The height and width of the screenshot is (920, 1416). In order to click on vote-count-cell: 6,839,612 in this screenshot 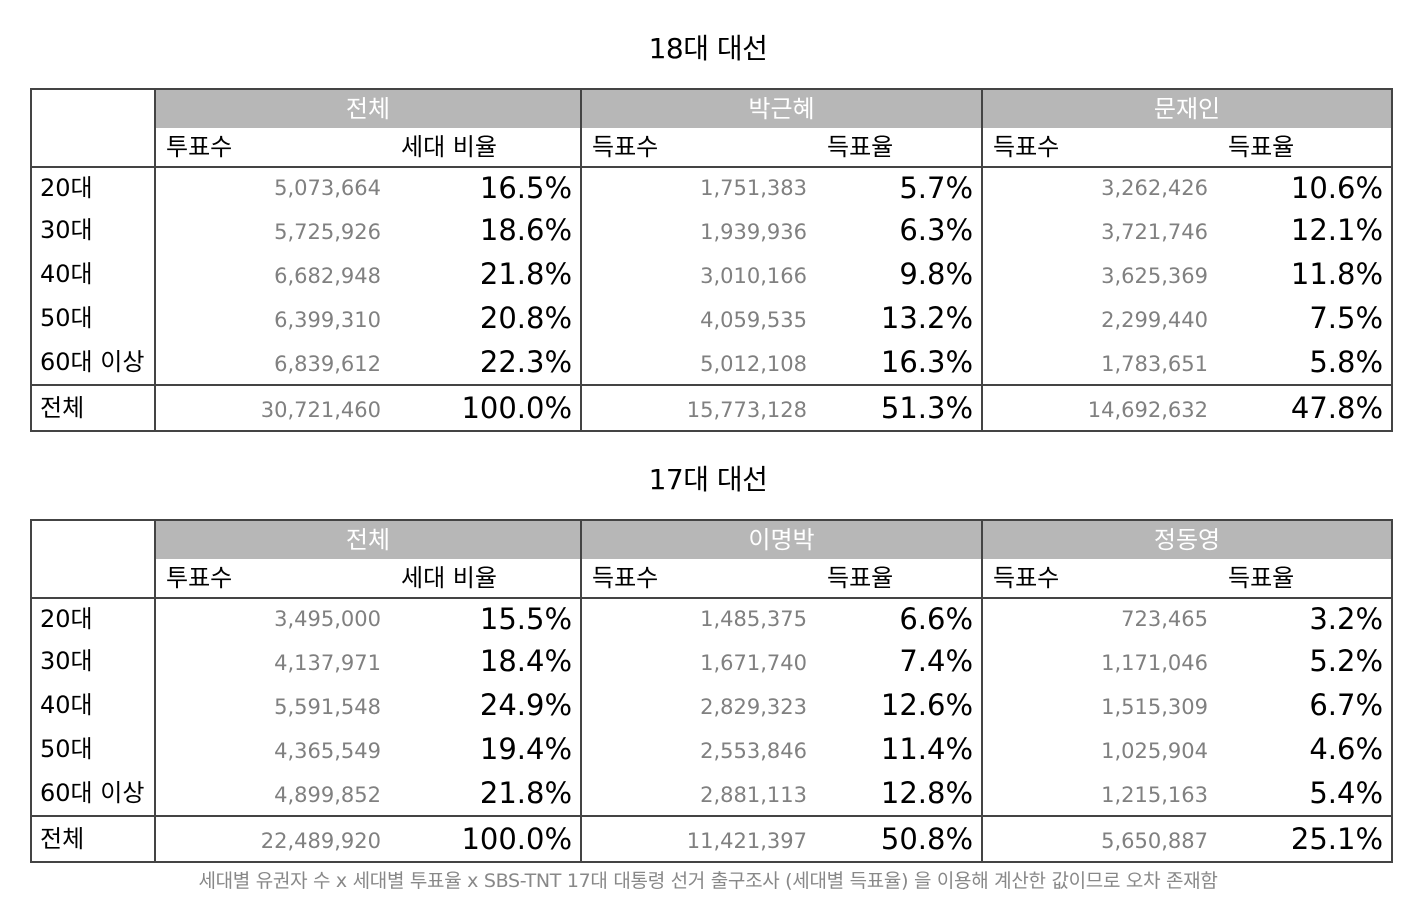, I will do `click(272, 362)`.